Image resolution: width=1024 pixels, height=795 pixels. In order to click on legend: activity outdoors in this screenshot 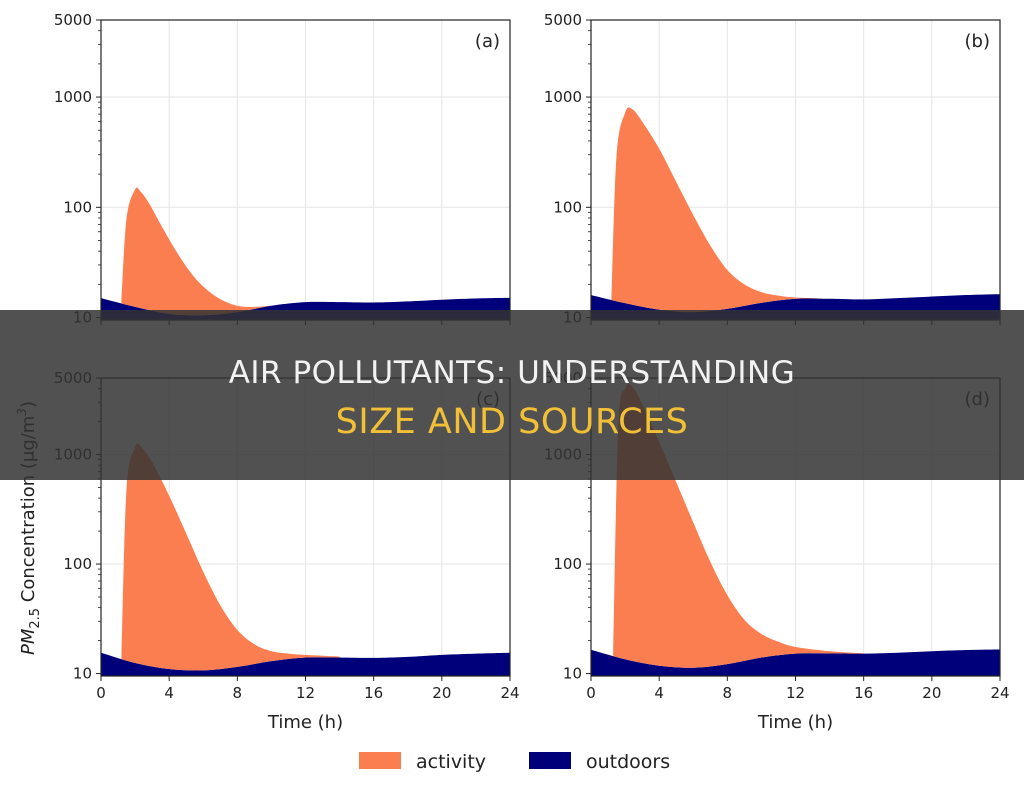, I will do `click(514, 762)`.